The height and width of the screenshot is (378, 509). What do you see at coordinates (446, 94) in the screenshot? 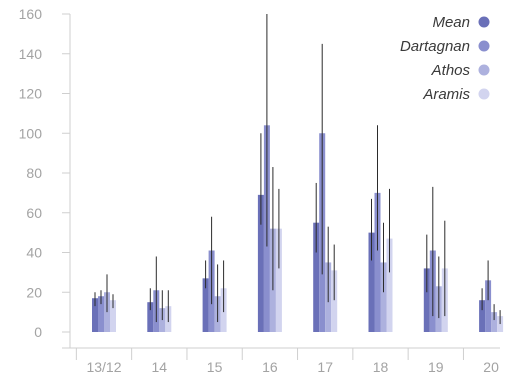
I see `legend-label: Aramis` at bounding box center [446, 94].